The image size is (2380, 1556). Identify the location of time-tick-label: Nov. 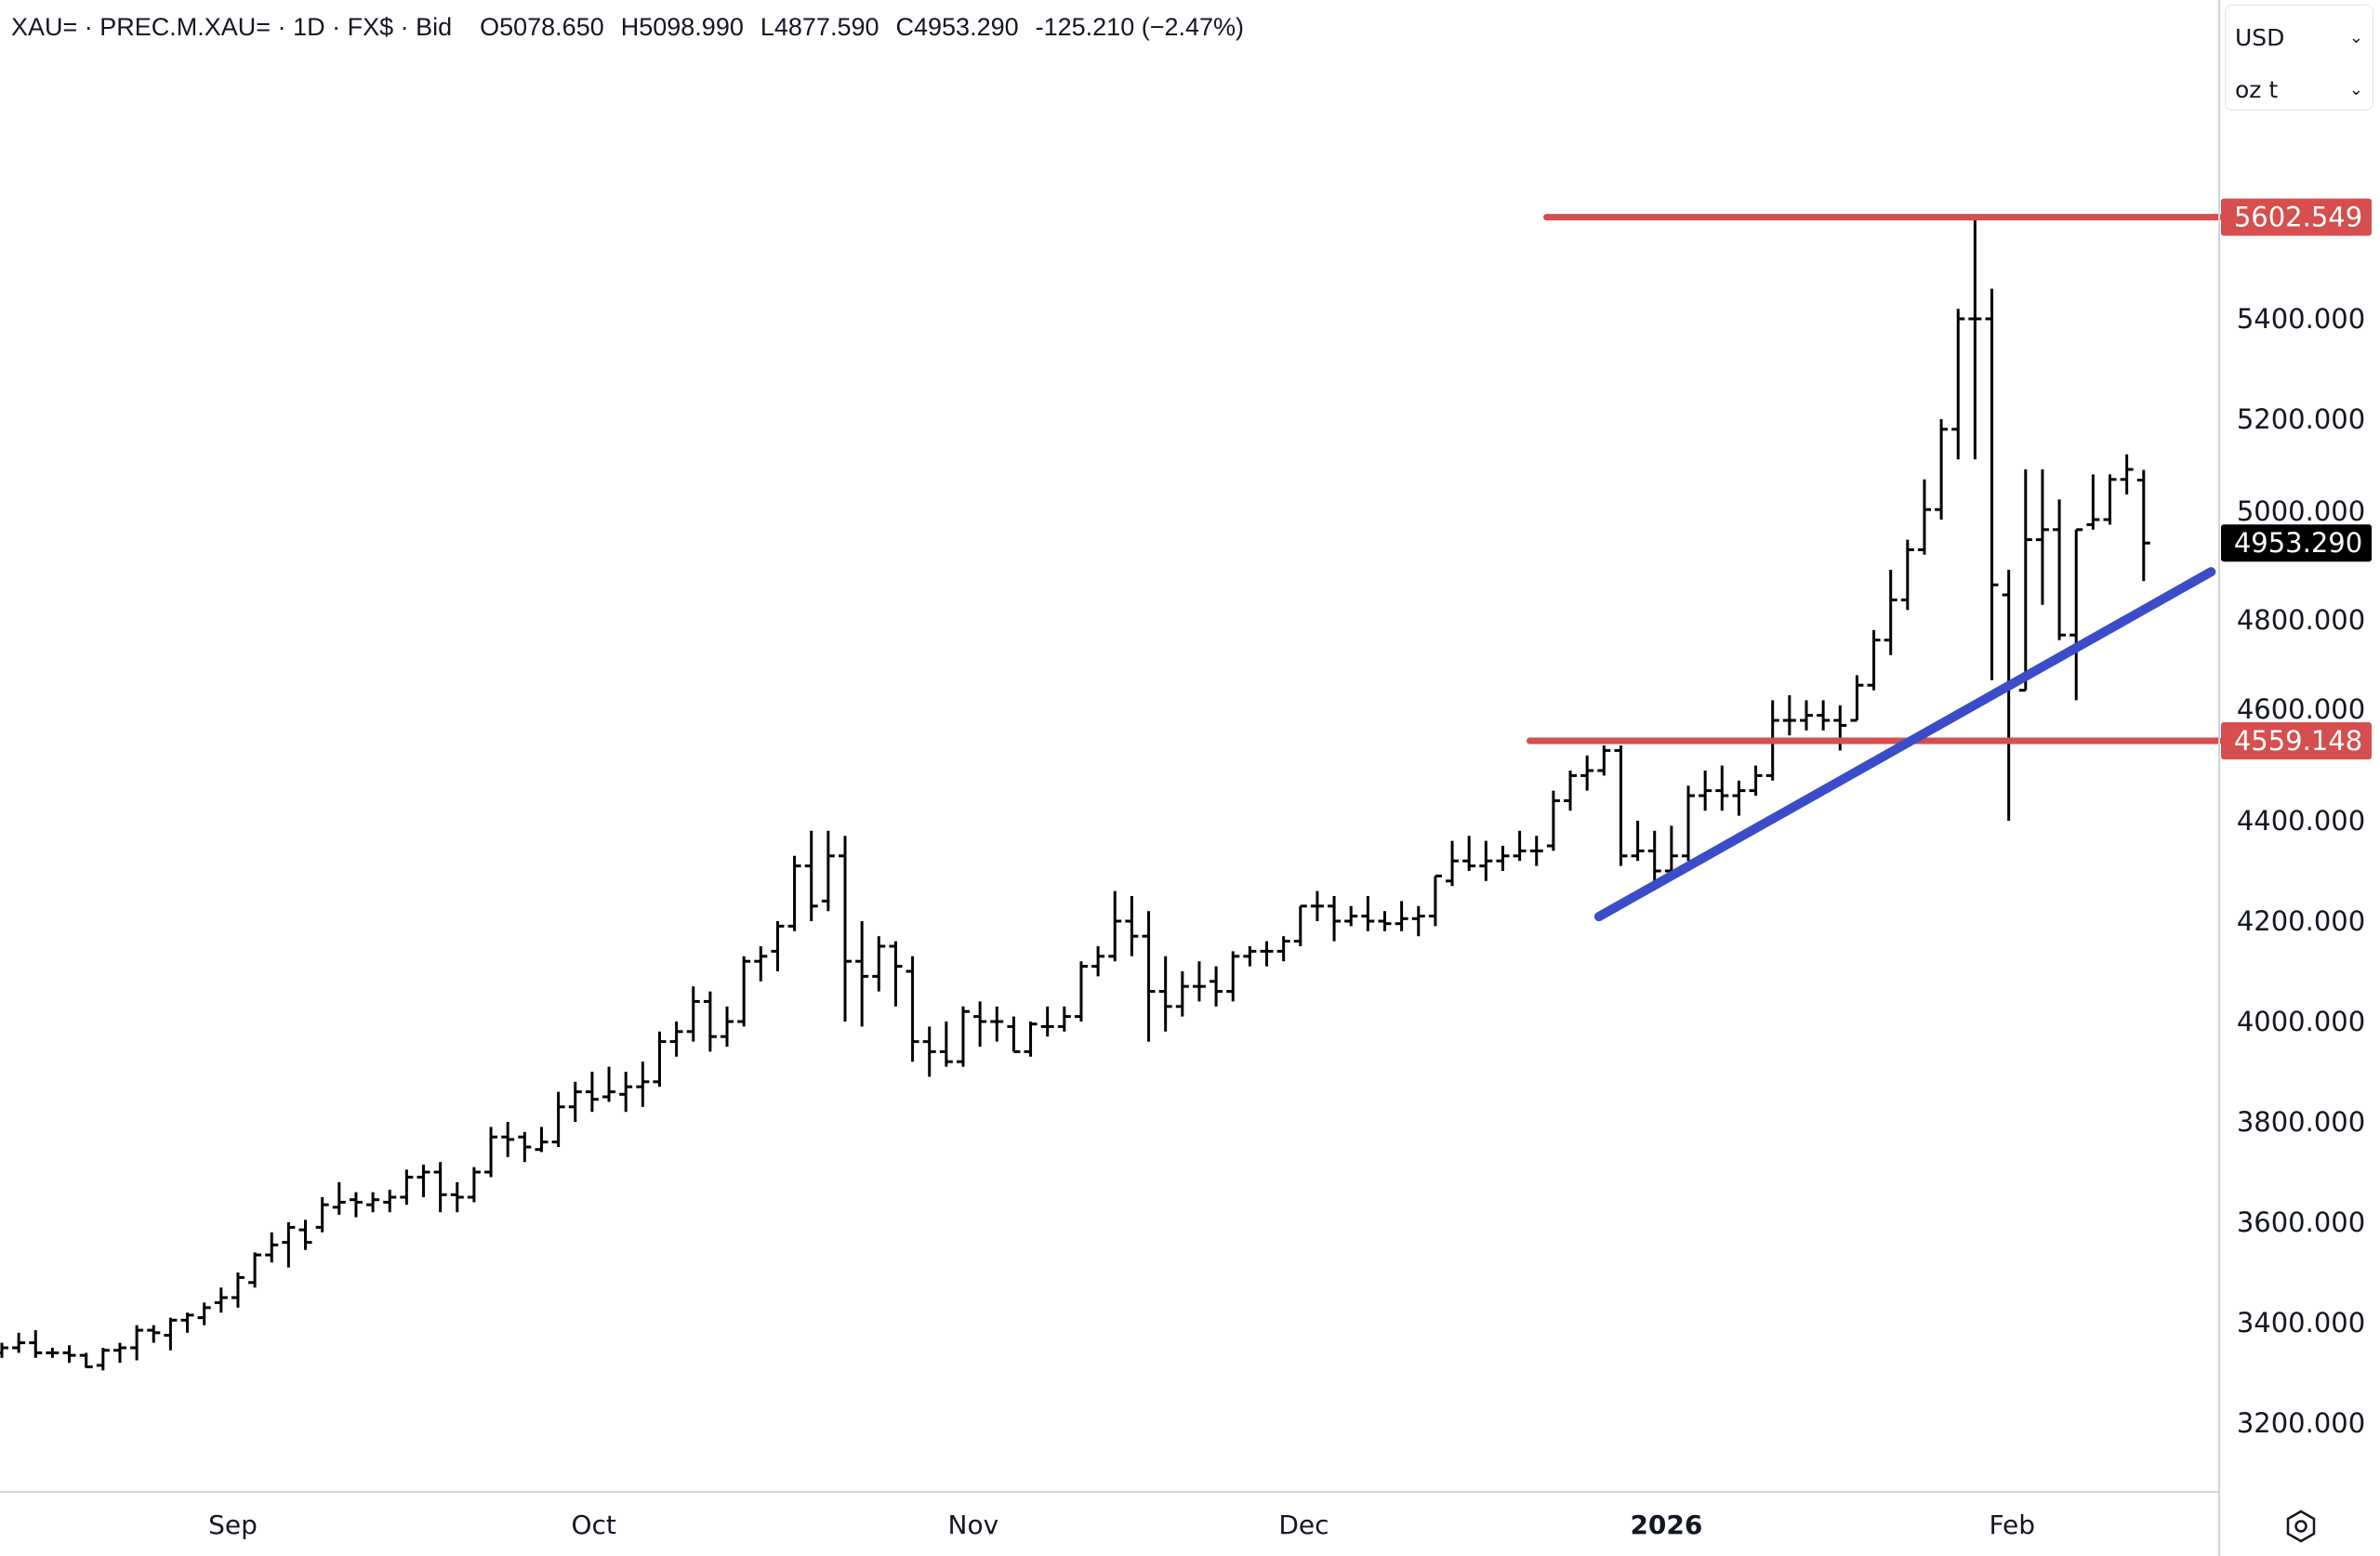
(973, 1525).